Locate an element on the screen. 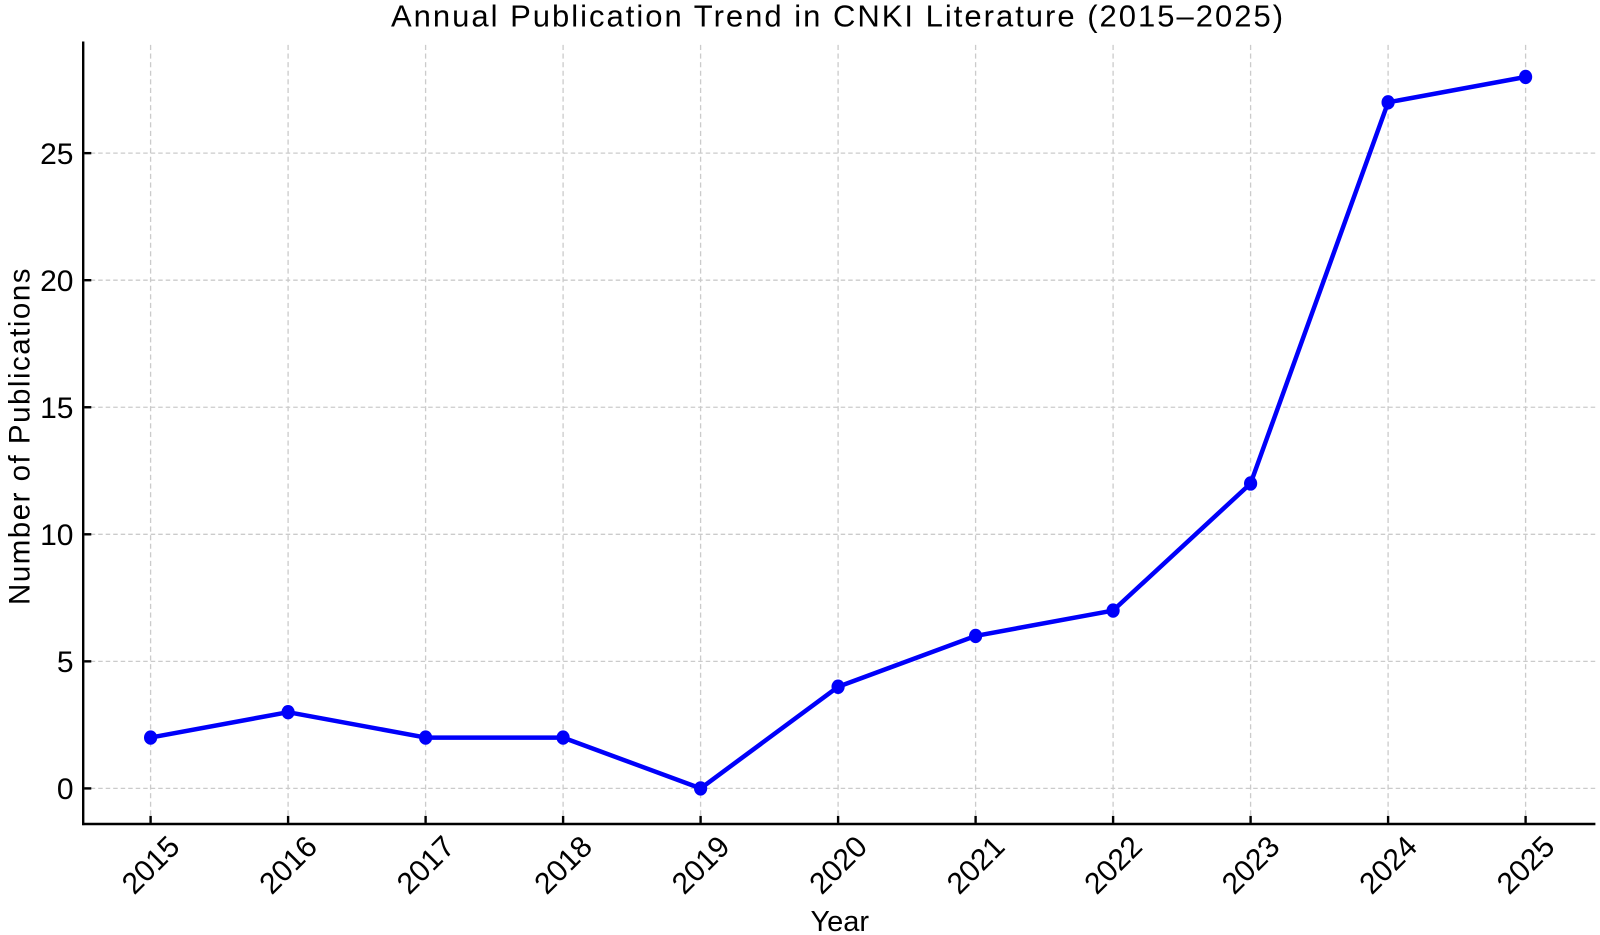  svg-text: 20 is located at coordinates (56, 281).